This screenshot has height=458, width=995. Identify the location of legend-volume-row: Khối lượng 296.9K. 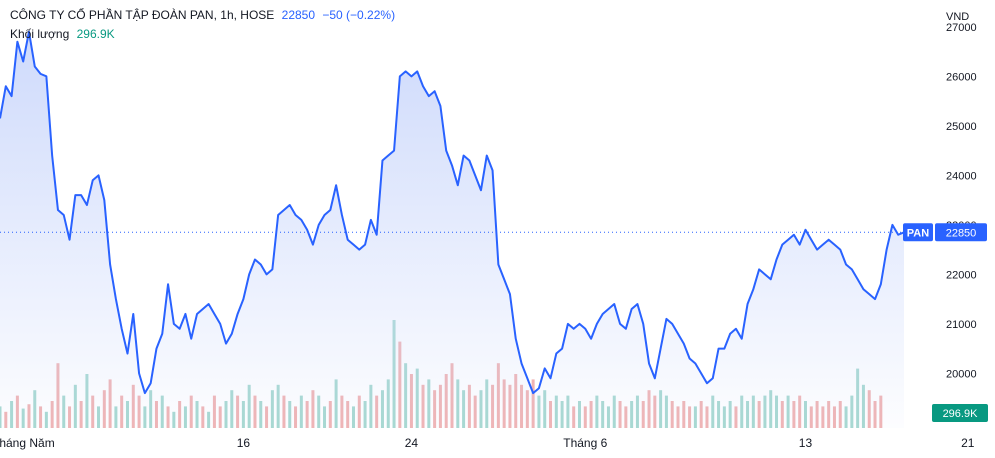
(64, 34).